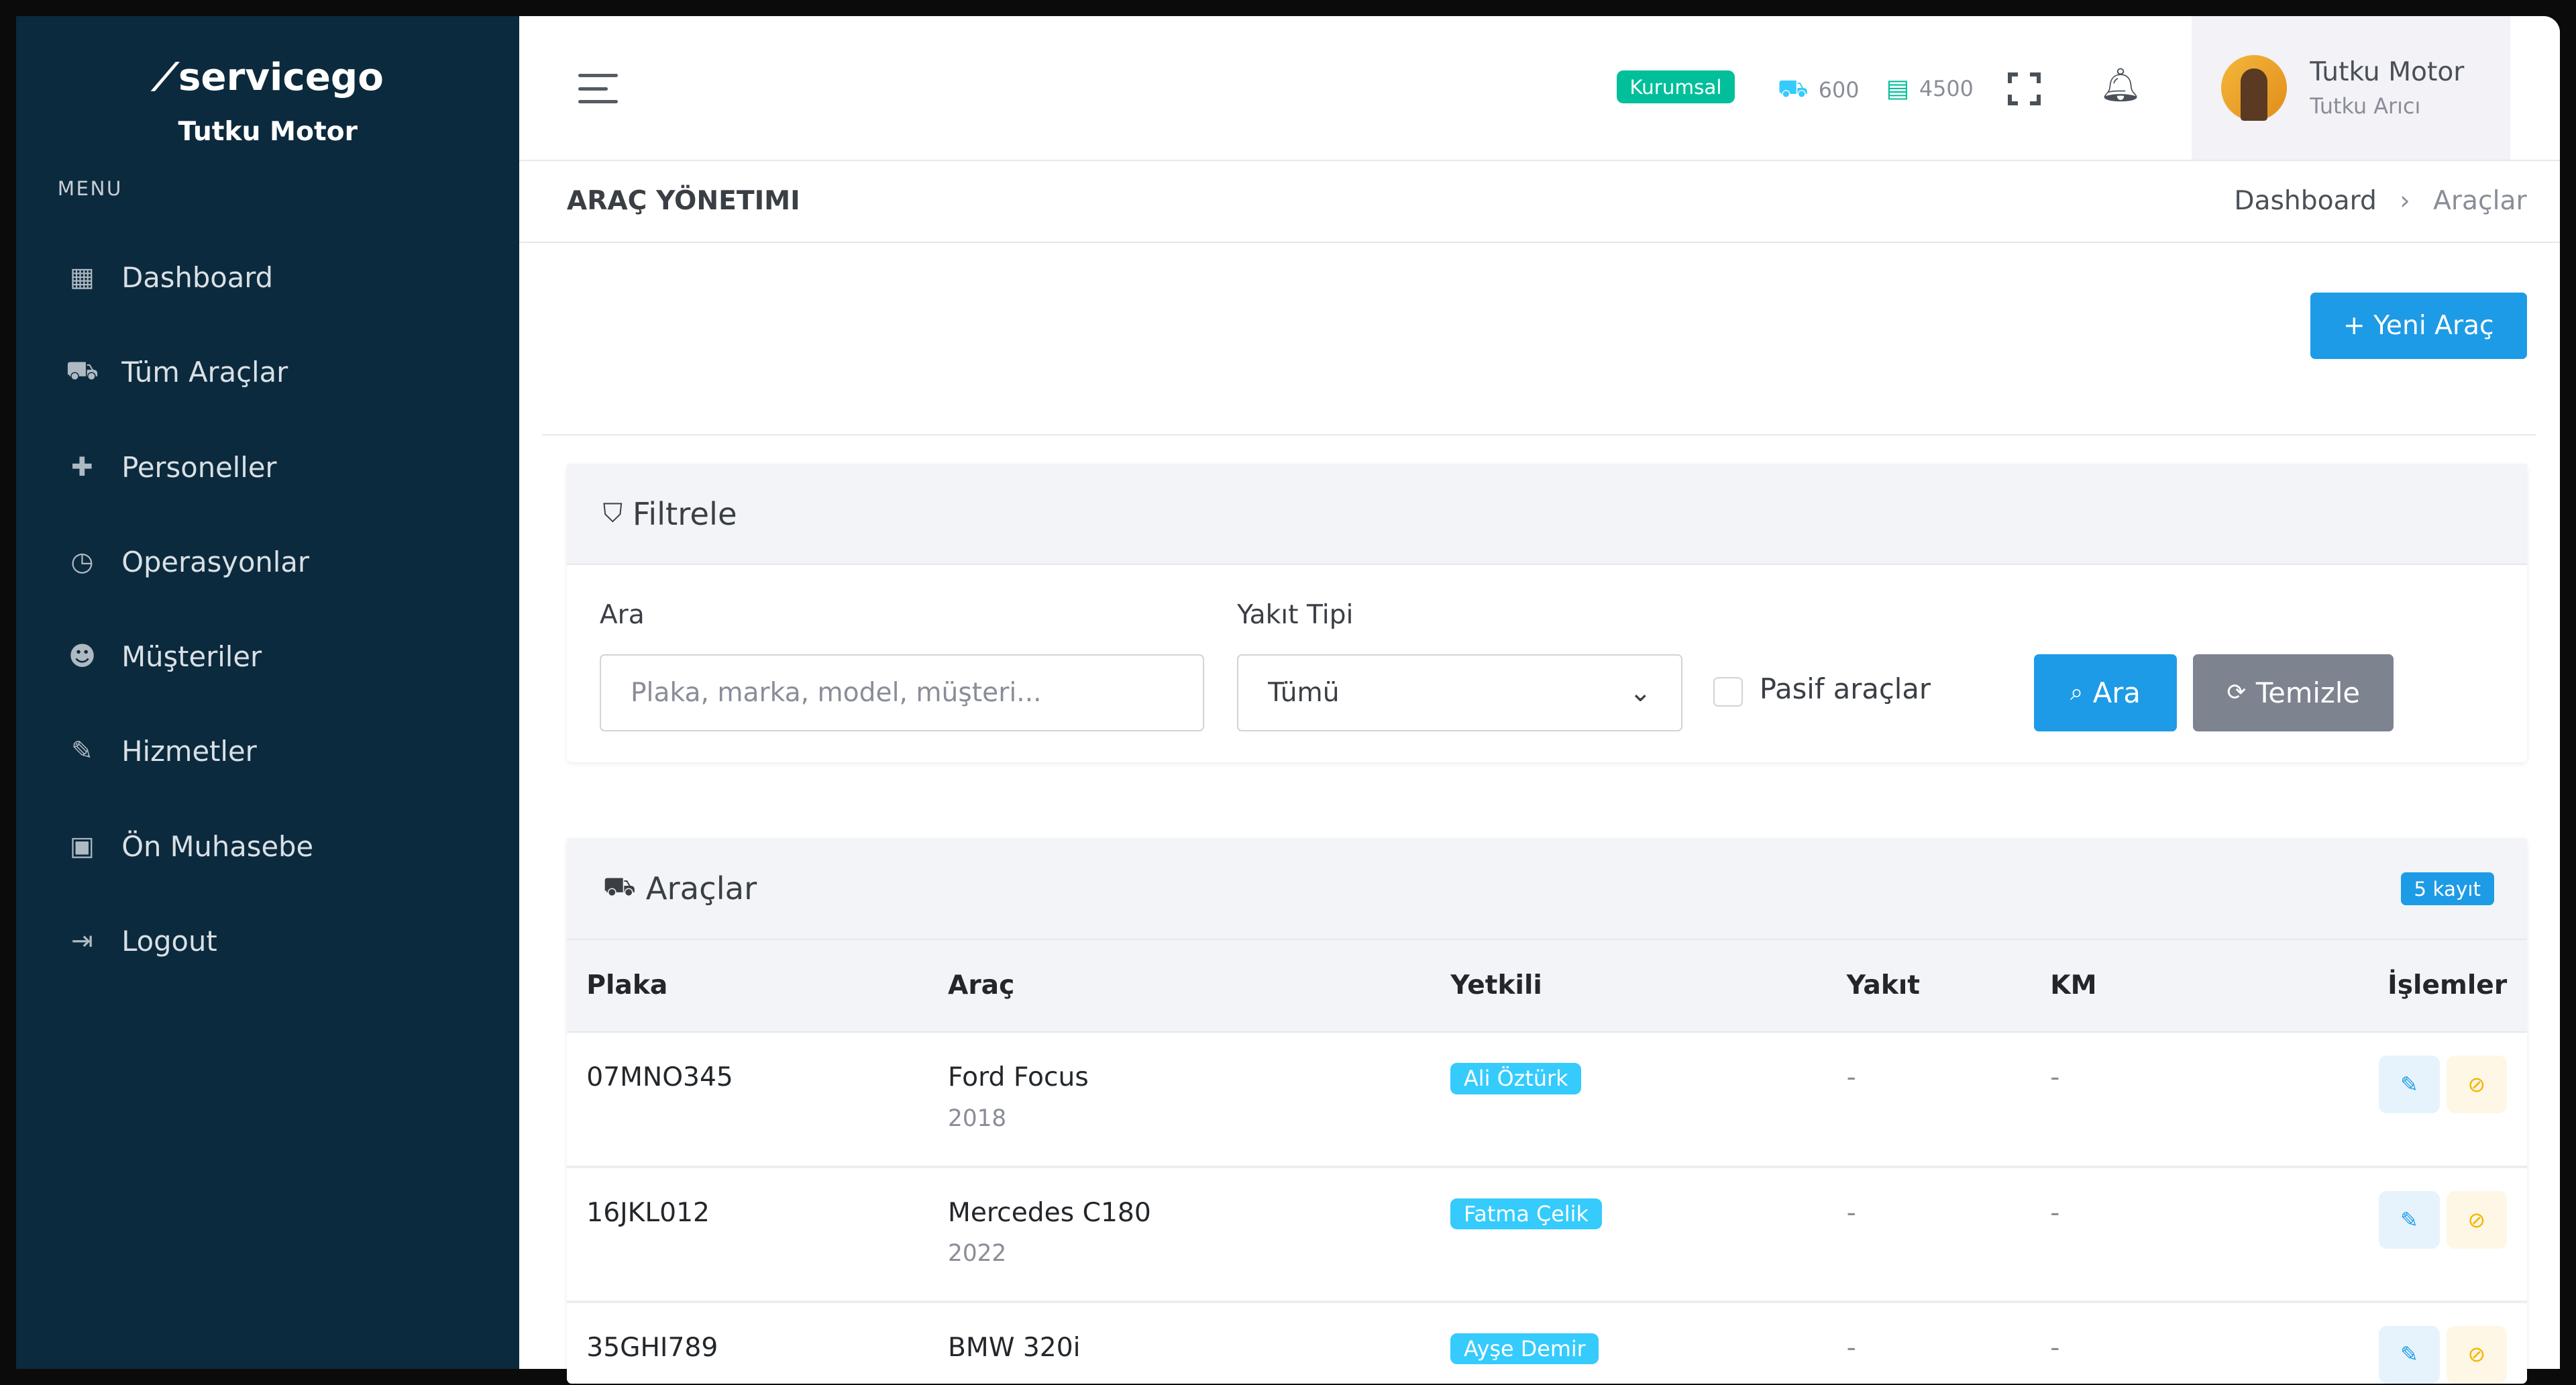 This screenshot has width=2576, height=1385. What do you see at coordinates (217, 846) in the screenshot?
I see `sidebar-item-label: Ön Muhasebe` at bounding box center [217, 846].